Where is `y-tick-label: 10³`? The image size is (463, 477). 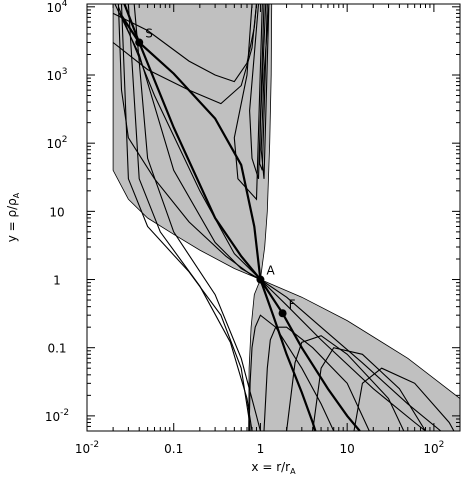 y-tick-label: 10³ is located at coordinates (56, 75).